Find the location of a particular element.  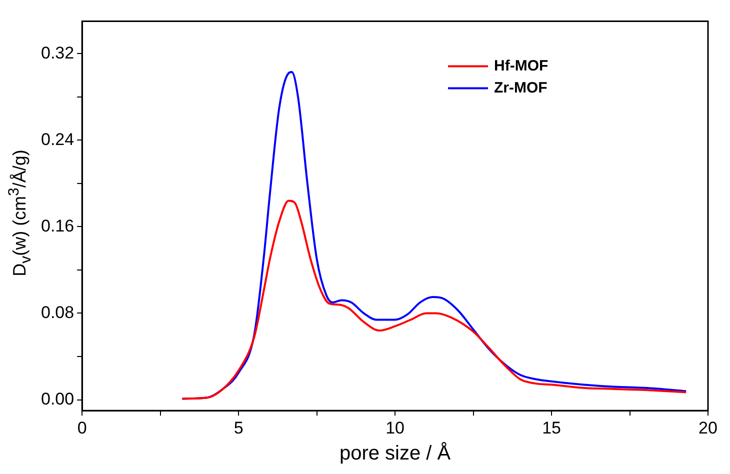

y-tick-label: 0.00 is located at coordinates (57, 398).